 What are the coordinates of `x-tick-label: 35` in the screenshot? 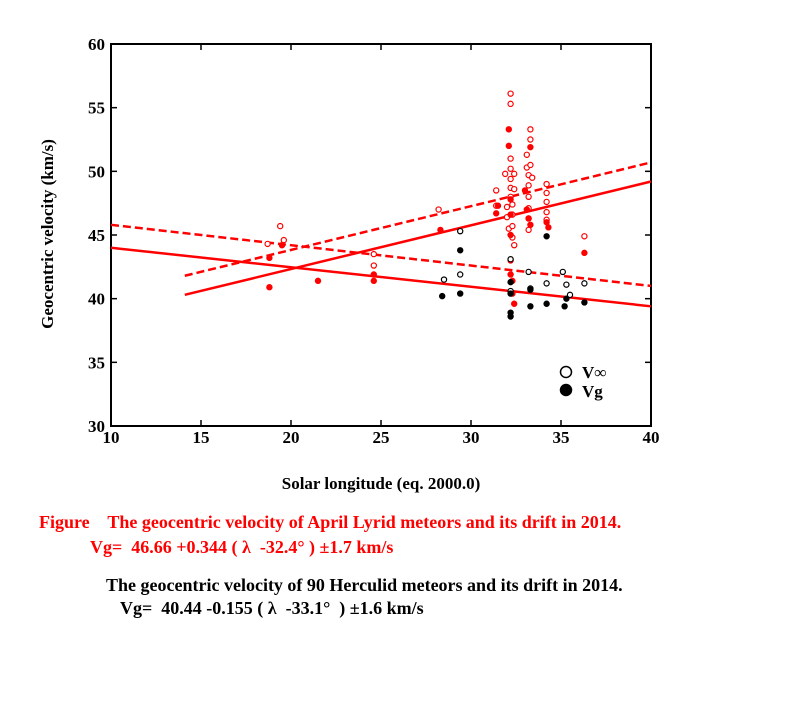 It's located at (561, 437).